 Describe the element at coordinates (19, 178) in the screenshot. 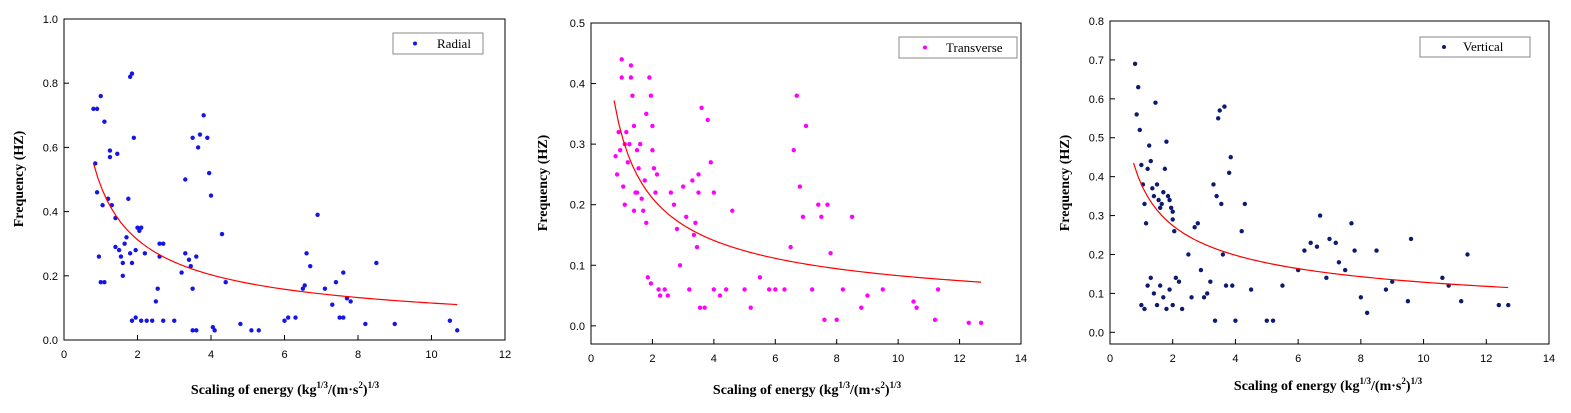

I see `radial-y-axis-title: Frequency (HZ)` at that location.